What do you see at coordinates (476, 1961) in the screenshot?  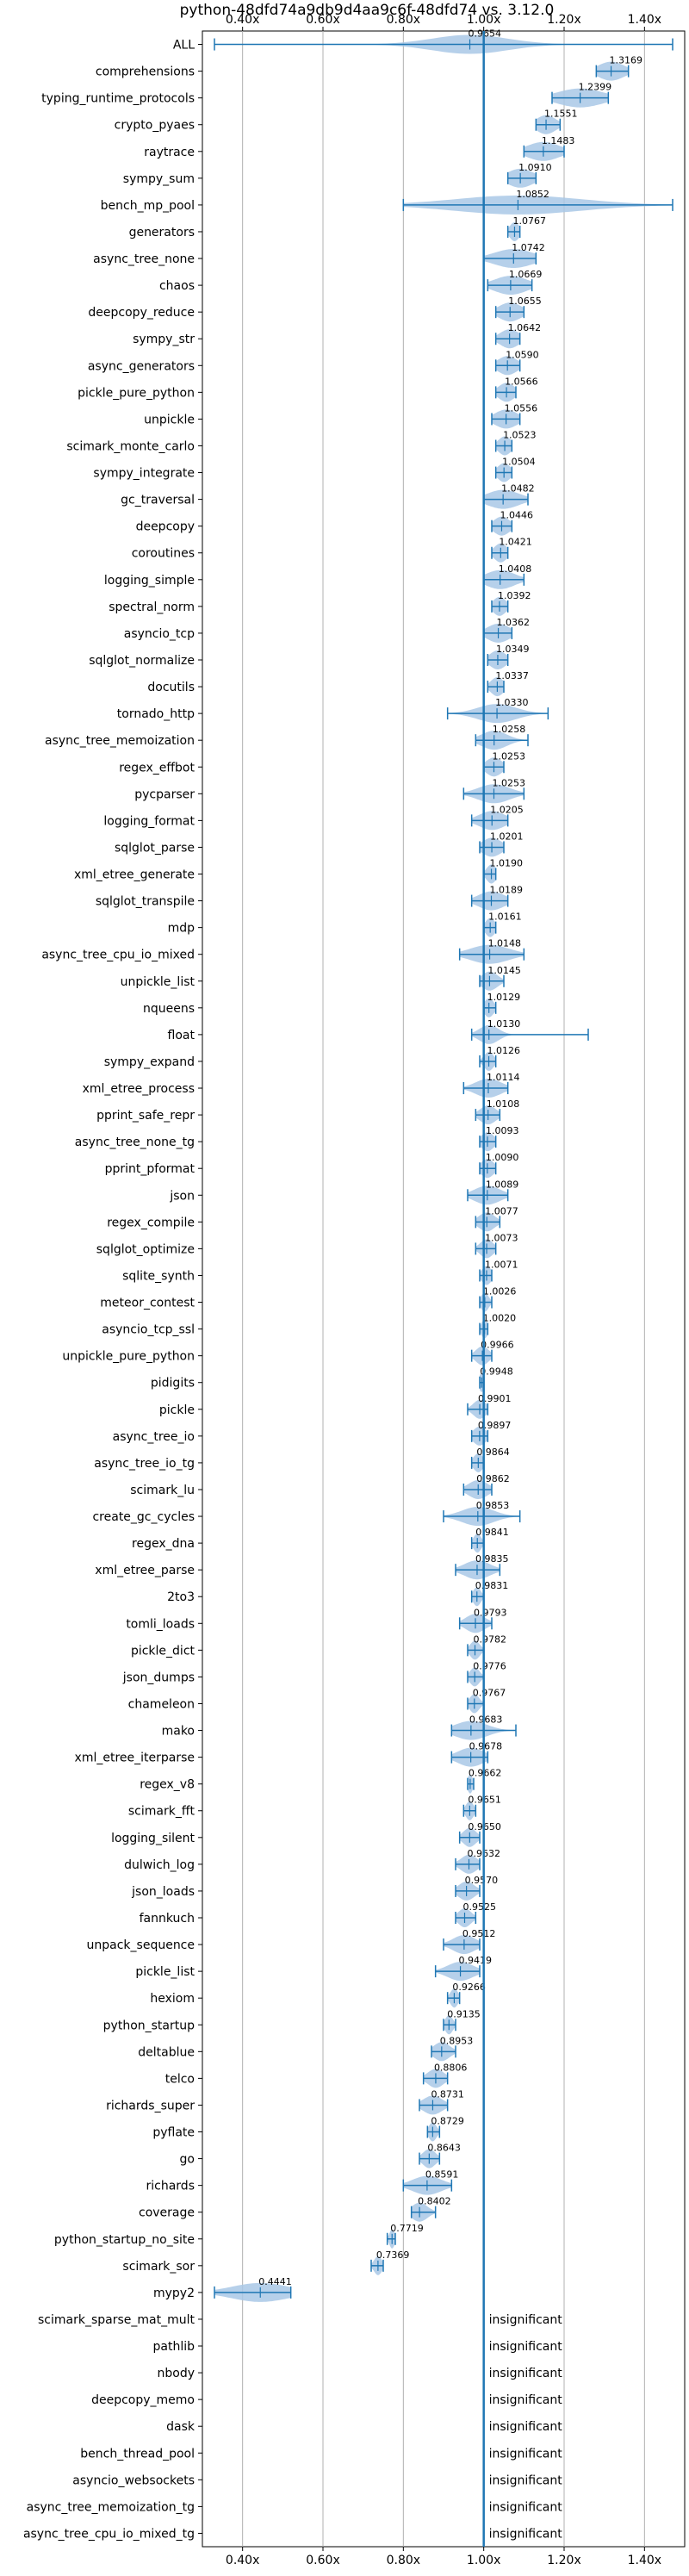 I see `value-label: 0.9419` at bounding box center [476, 1961].